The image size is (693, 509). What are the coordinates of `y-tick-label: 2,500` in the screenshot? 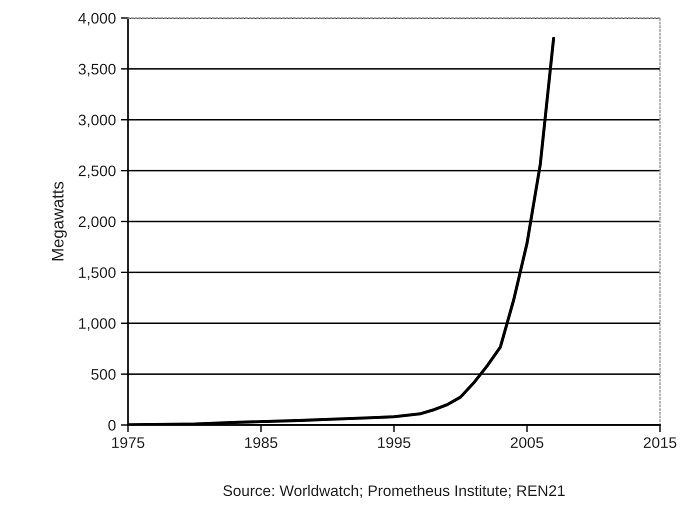 It's located at (97, 171).